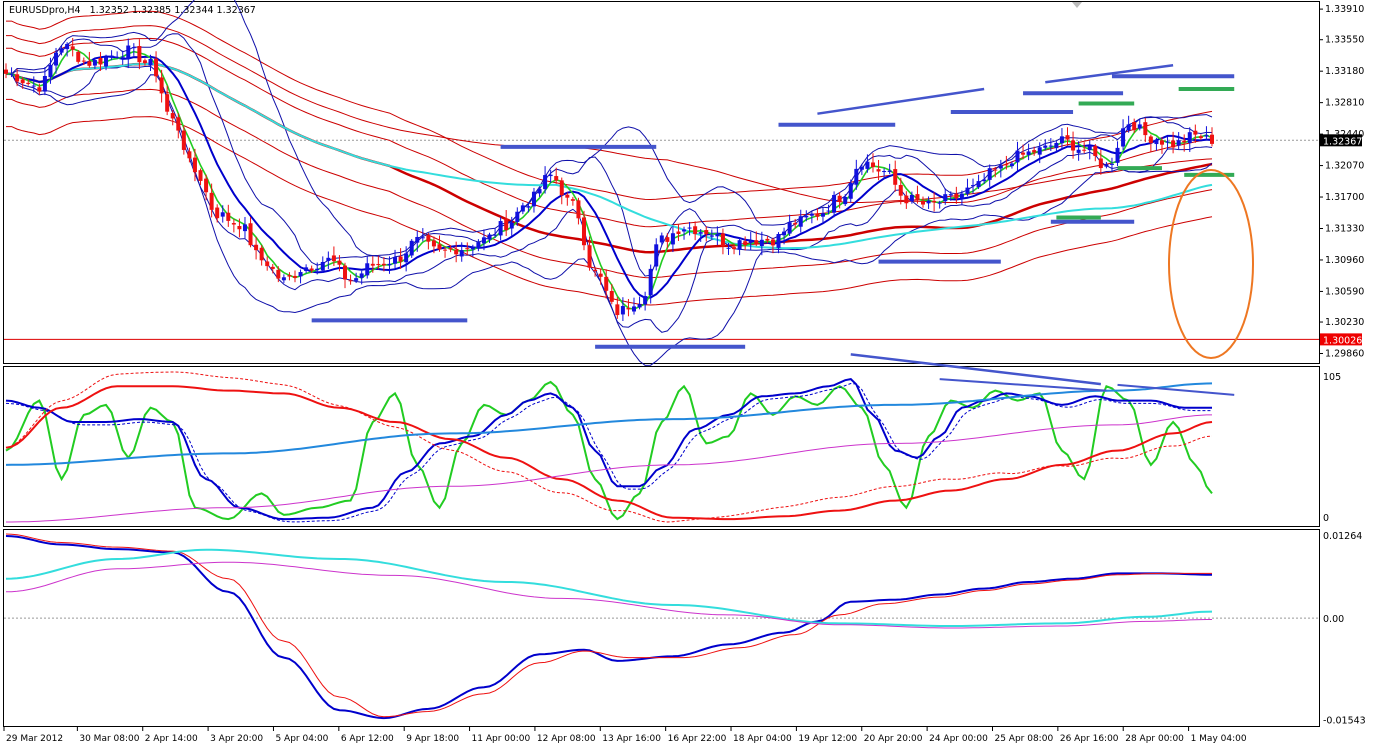  What do you see at coordinates (609, 424) in the screenshot?
I see `stoch-long-blue` at bounding box center [609, 424].